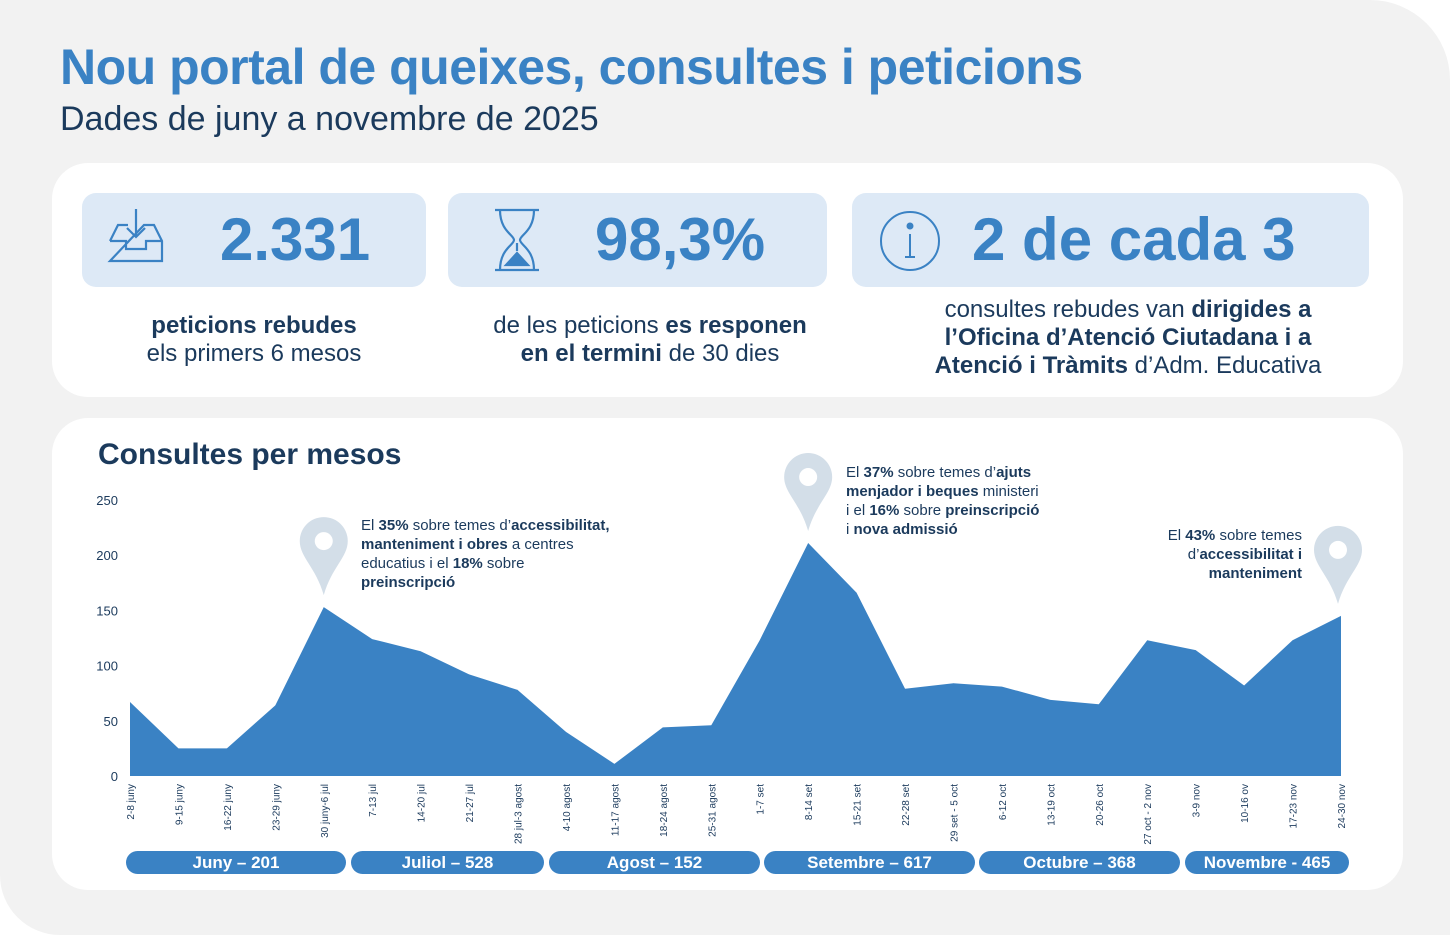 The height and width of the screenshot is (935, 1450). Describe the element at coordinates (295, 239) in the screenshot. I see `stat-value: 2.331` at that location.